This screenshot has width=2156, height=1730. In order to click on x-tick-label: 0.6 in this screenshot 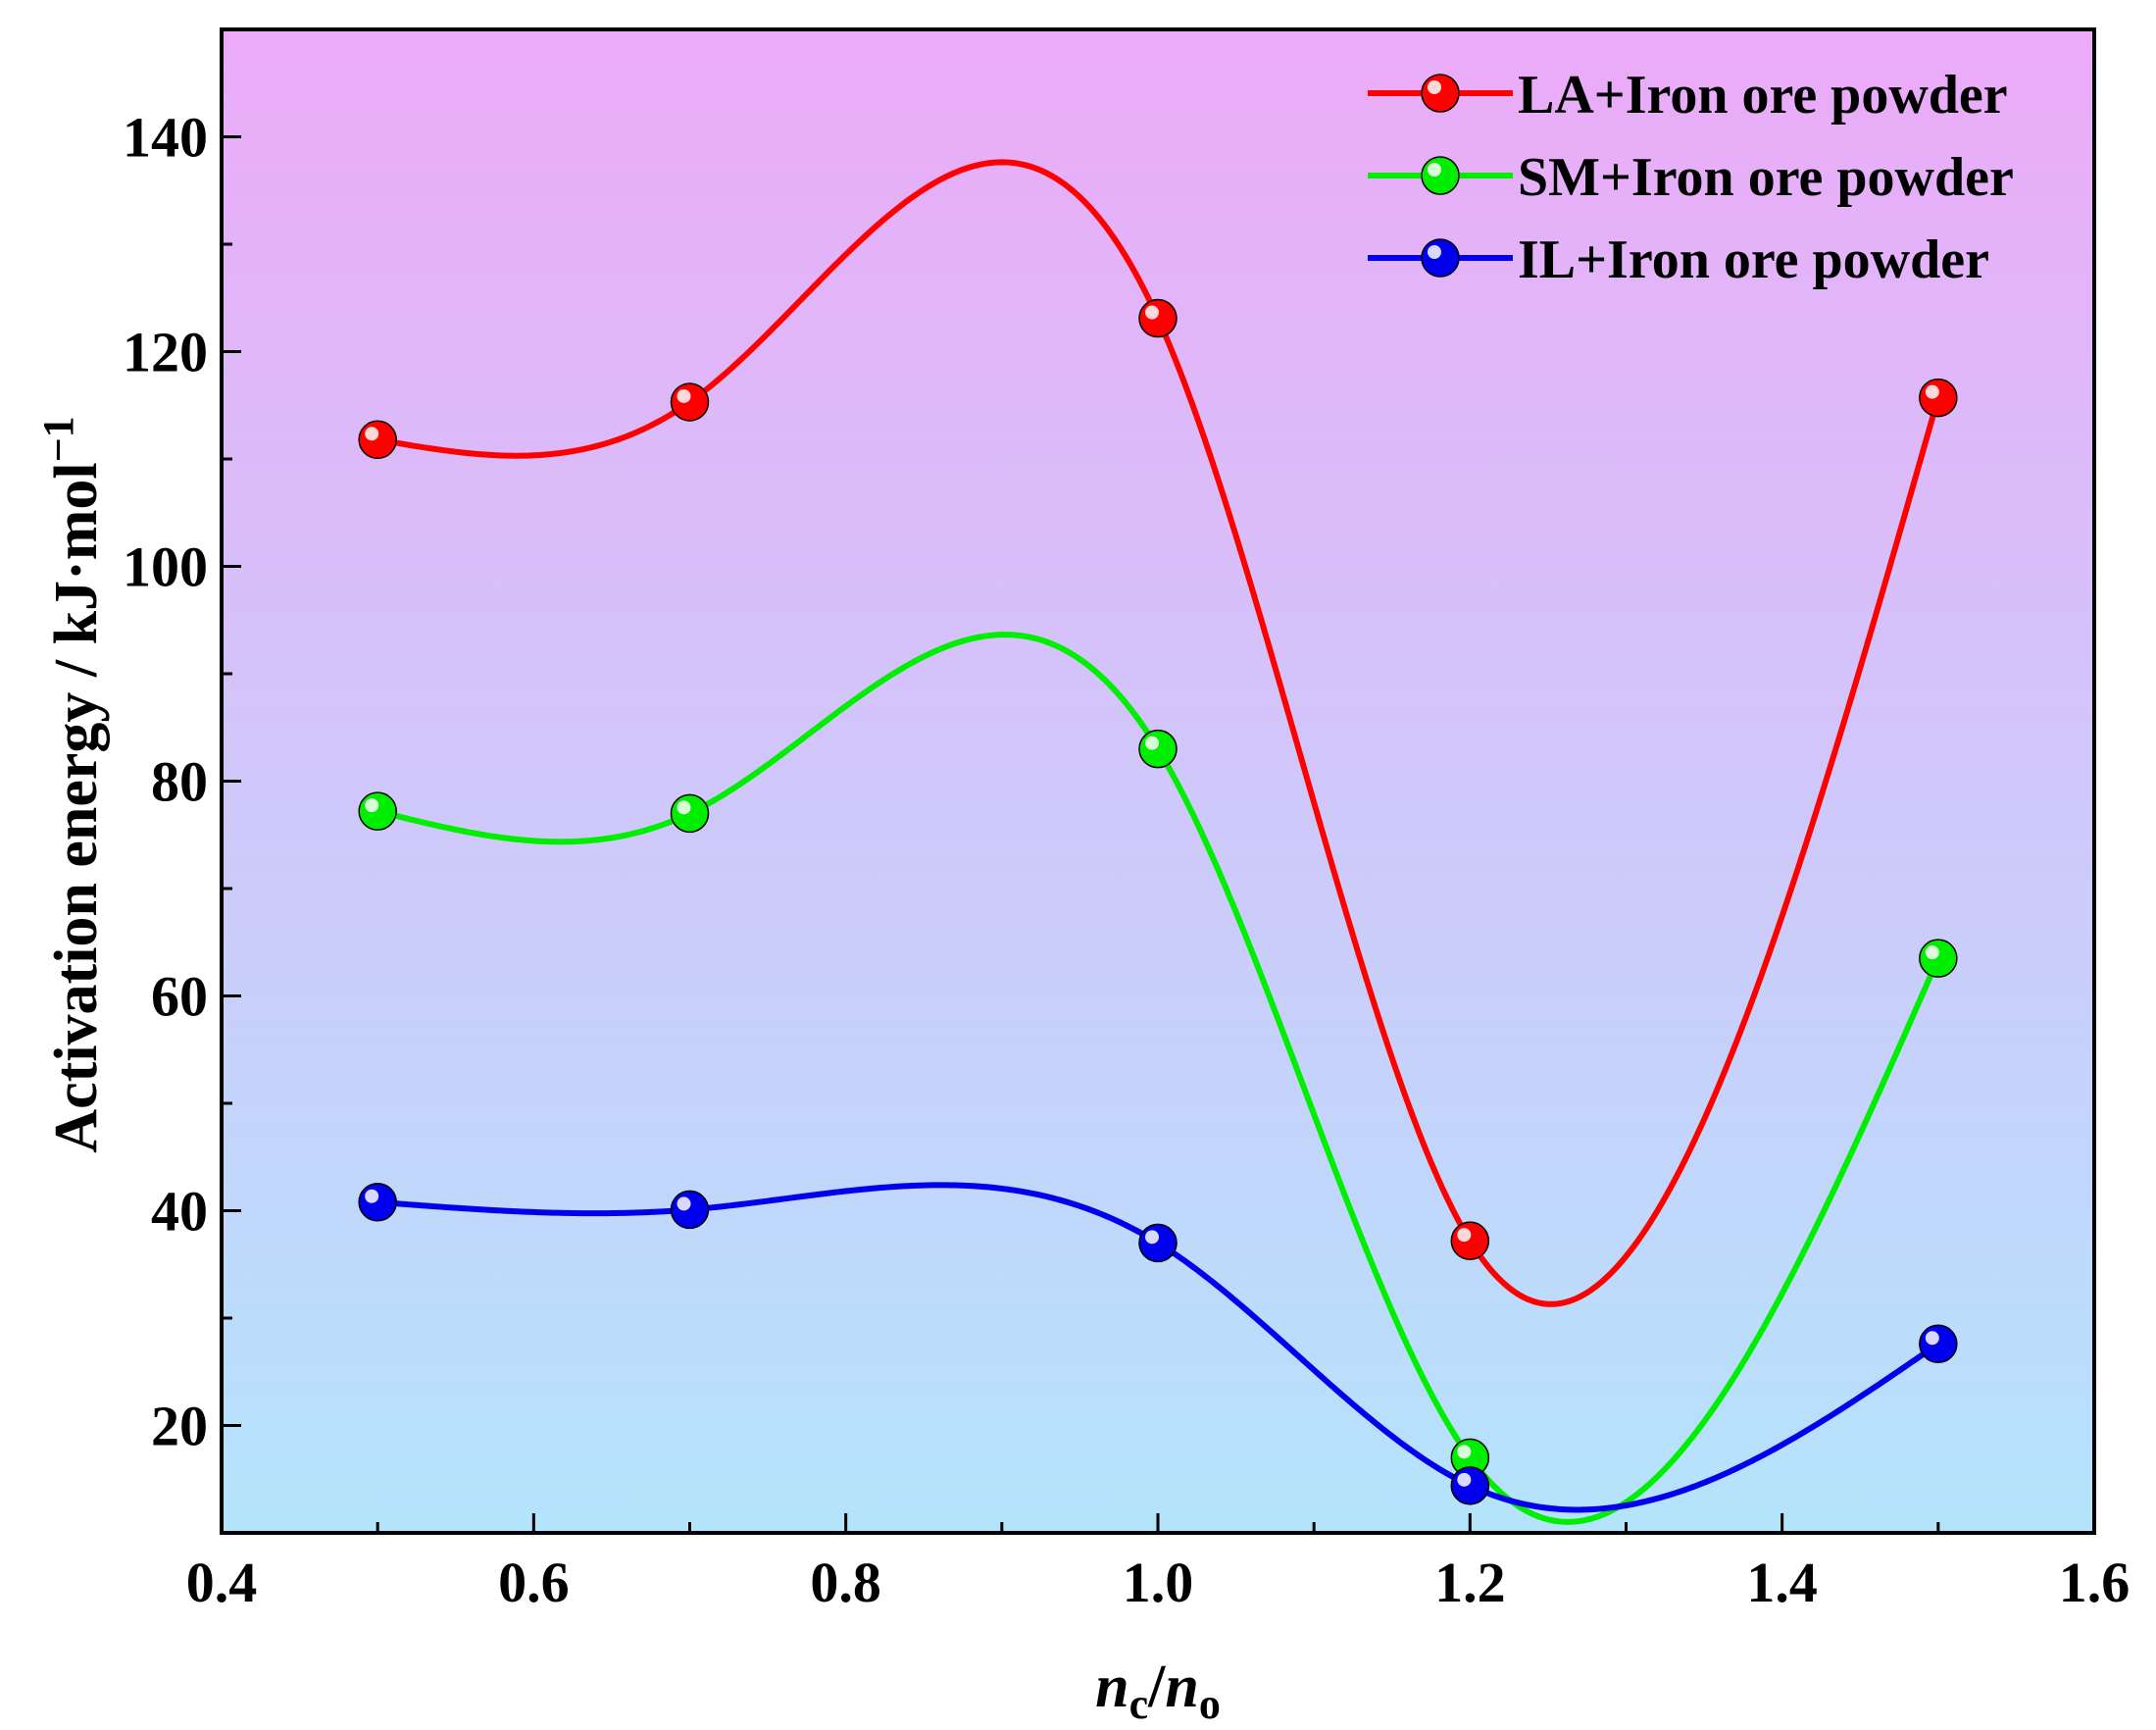, I will do `click(534, 1582)`.